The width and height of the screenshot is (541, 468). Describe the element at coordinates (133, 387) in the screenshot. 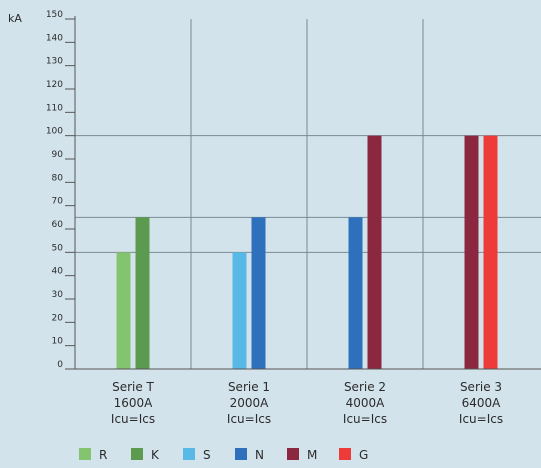

I see `category-label-1-line-1: Serie T` at that location.